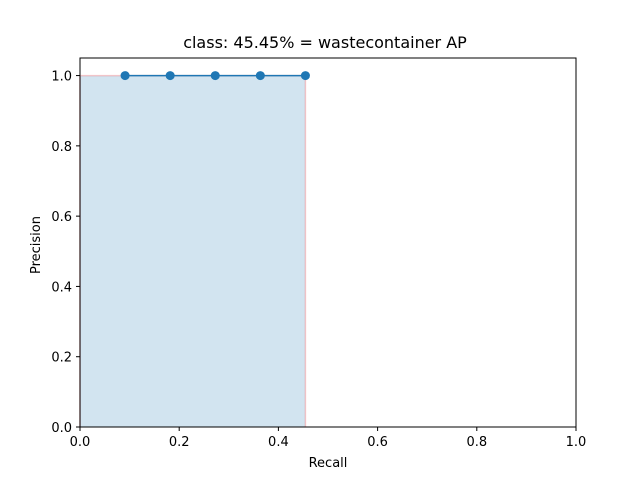 The image size is (640, 480). What do you see at coordinates (328, 438) in the screenshot?
I see `x-axis-ticks: 0.0 0.2 0.4 0.6 0.8 1.0` at bounding box center [328, 438].